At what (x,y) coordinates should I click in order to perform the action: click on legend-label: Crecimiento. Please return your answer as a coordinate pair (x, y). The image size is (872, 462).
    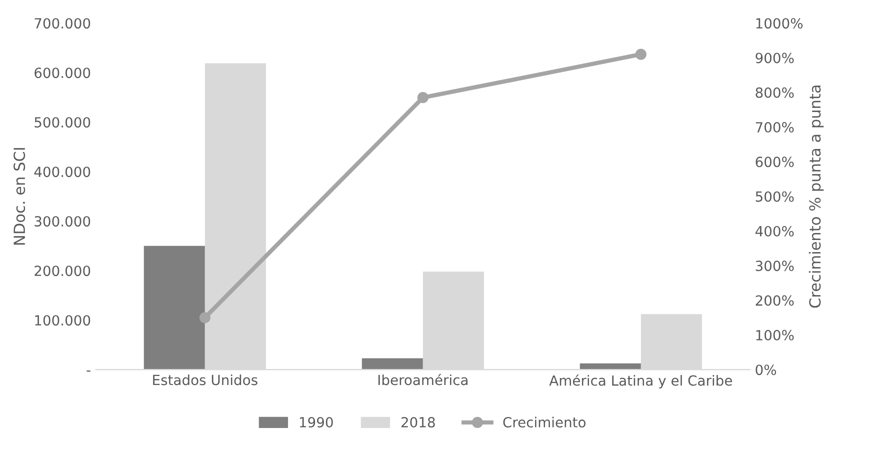
    Looking at the image, I should click on (544, 422).